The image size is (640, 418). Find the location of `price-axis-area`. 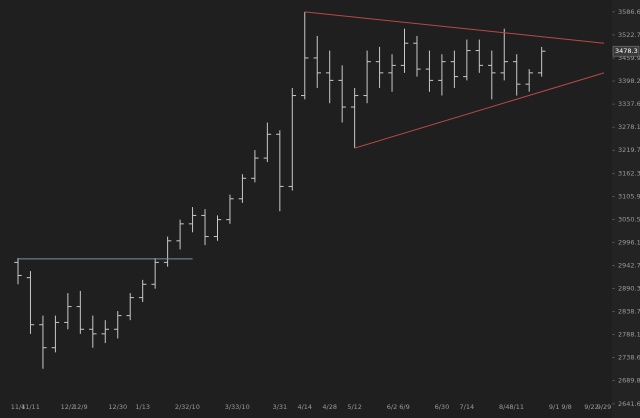

price-axis-area is located at coordinates (626, 209).